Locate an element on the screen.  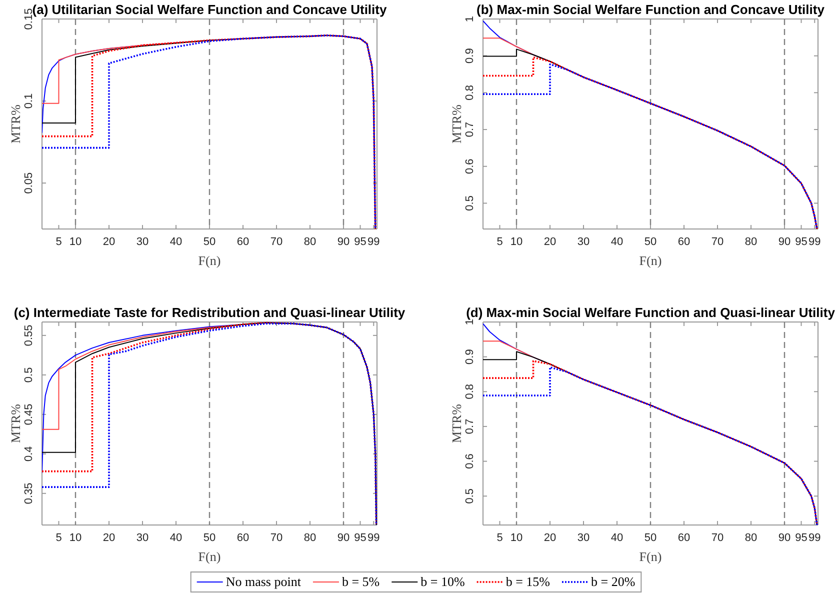
chart-title: (c) Intermediate Taste for Redistribution and Quasi-linear Utility is located at coordinates (210, 312).